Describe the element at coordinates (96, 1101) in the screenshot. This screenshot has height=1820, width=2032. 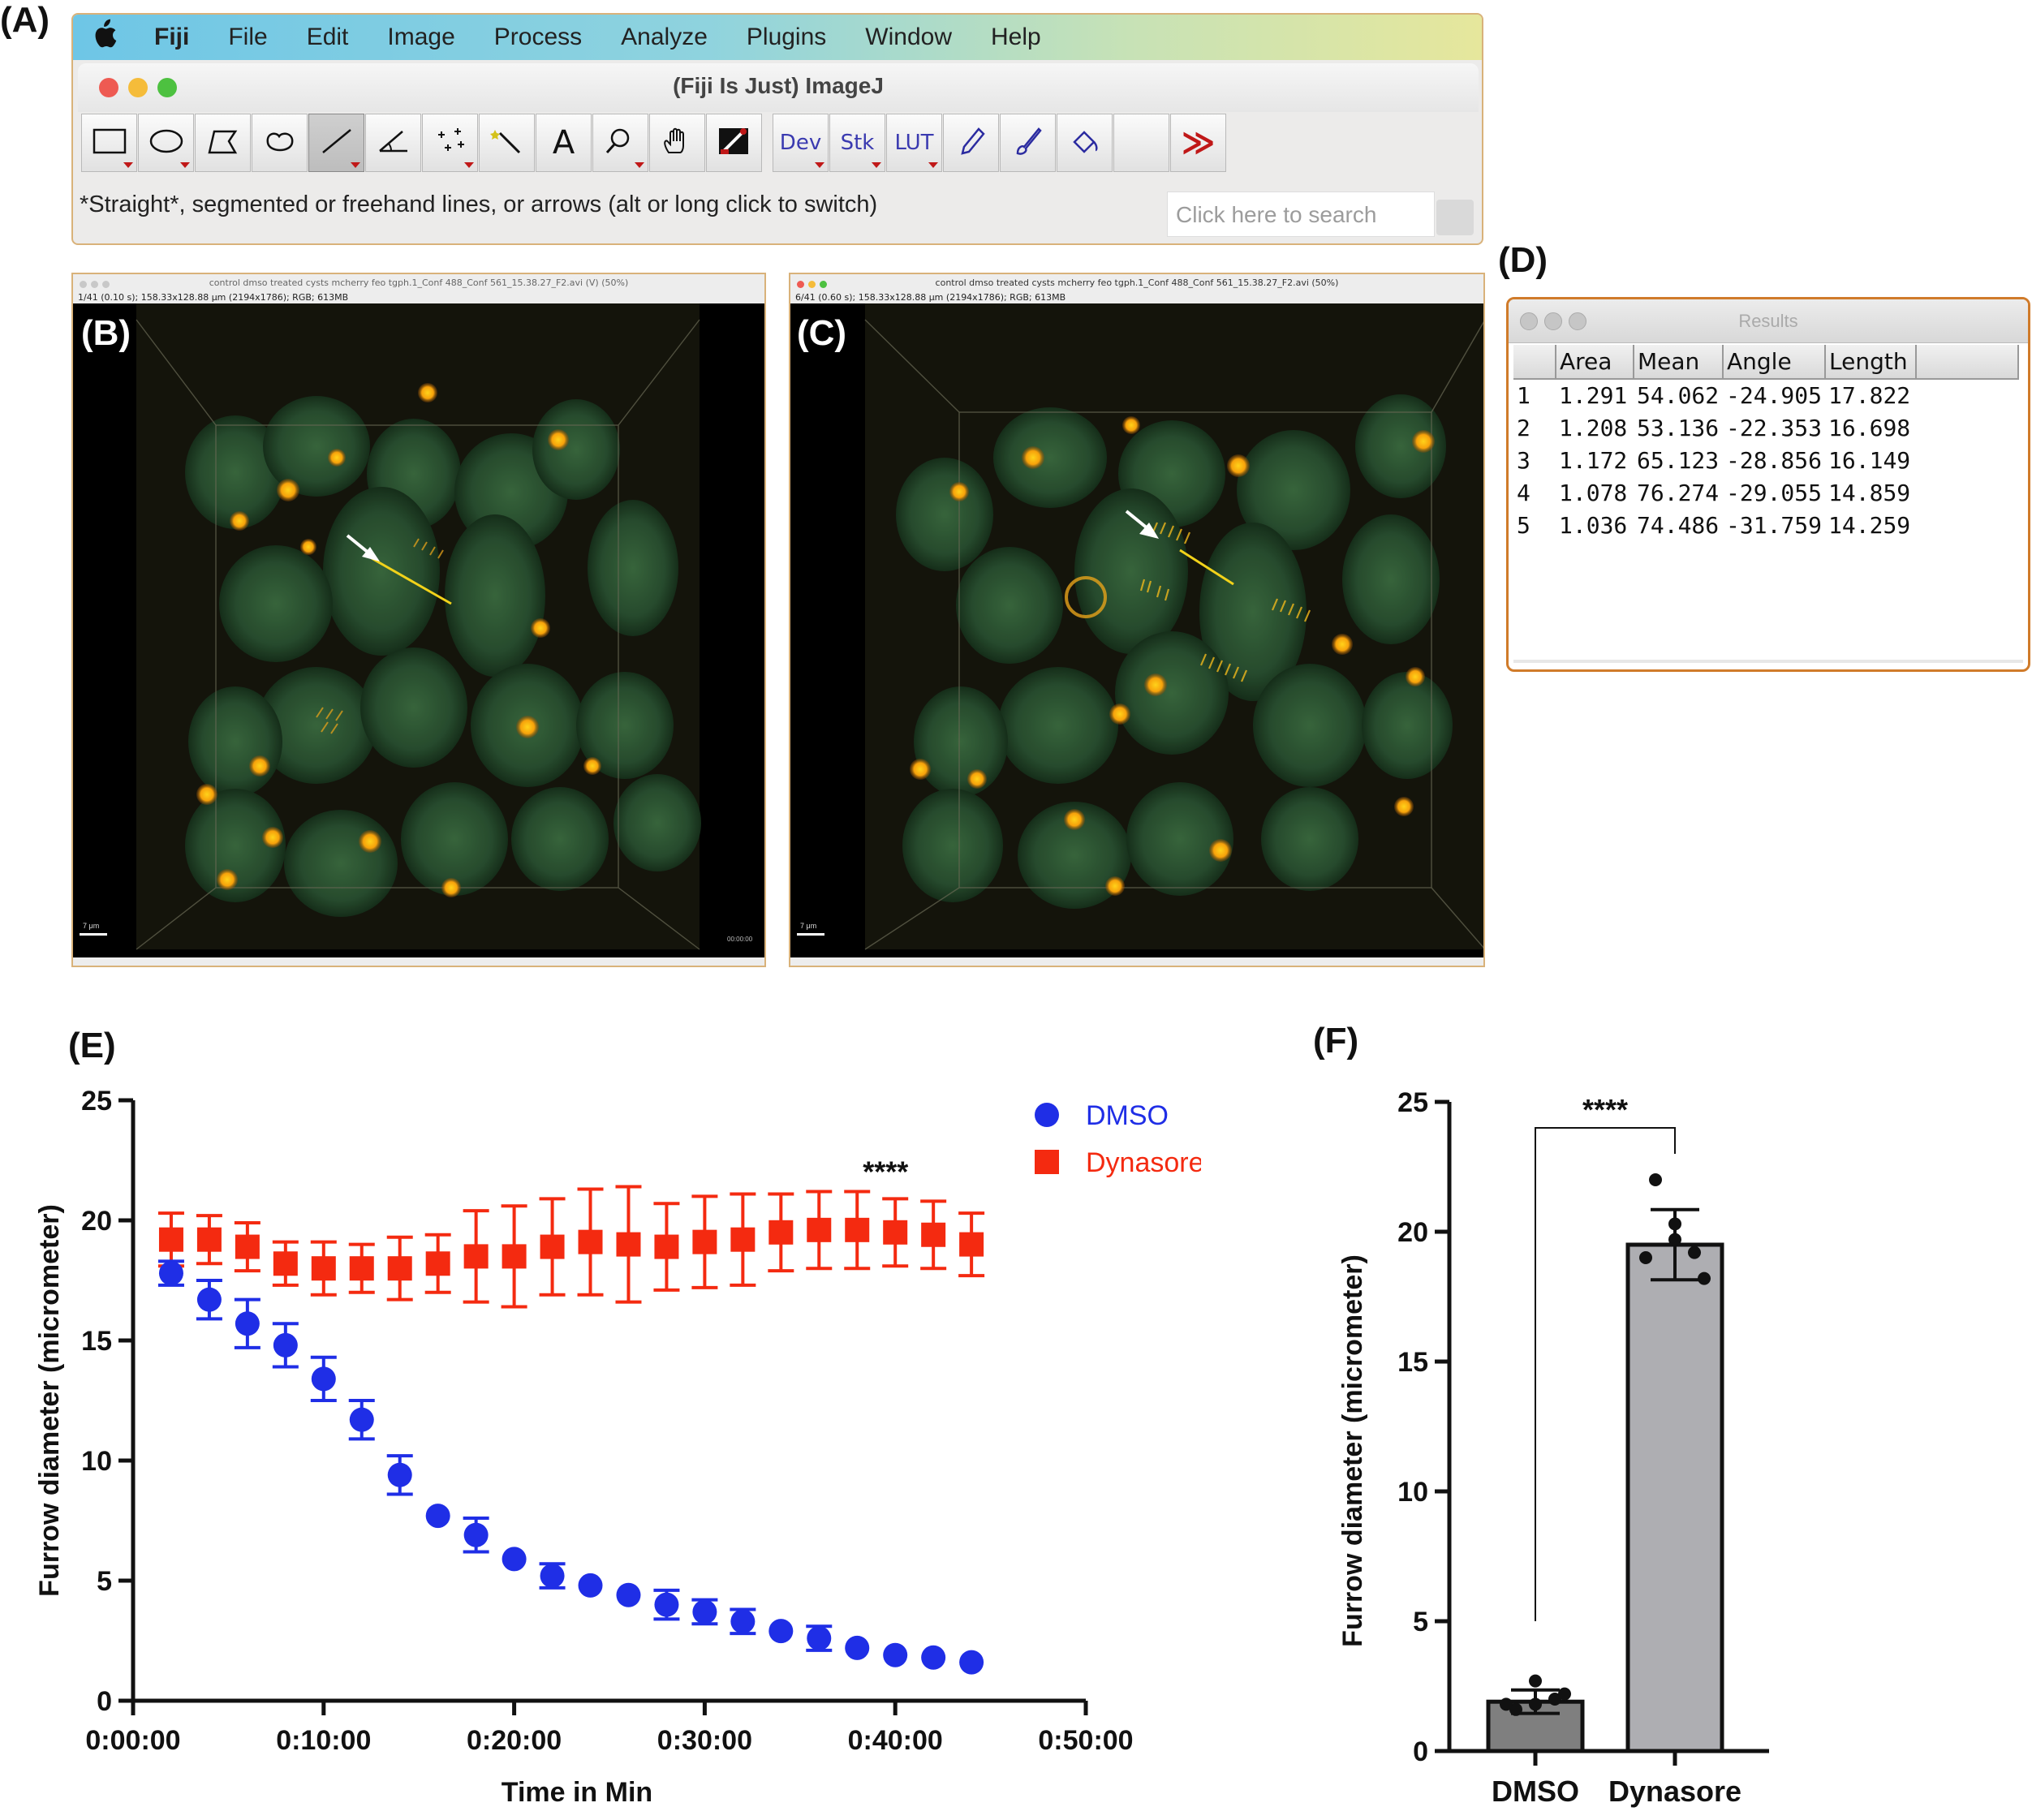
I see `y-tick-label: 25` at that location.